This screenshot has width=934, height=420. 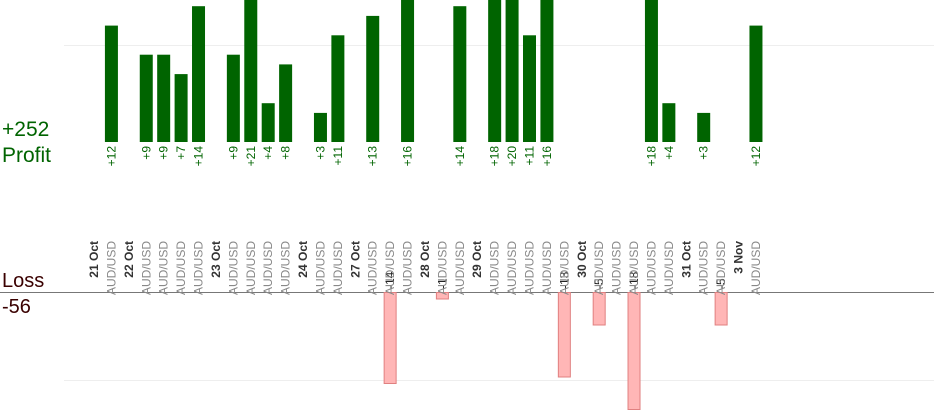 What do you see at coordinates (686, 259) in the screenshot?
I see `date-label: 31 Oct` at bounding box center [686, 259].